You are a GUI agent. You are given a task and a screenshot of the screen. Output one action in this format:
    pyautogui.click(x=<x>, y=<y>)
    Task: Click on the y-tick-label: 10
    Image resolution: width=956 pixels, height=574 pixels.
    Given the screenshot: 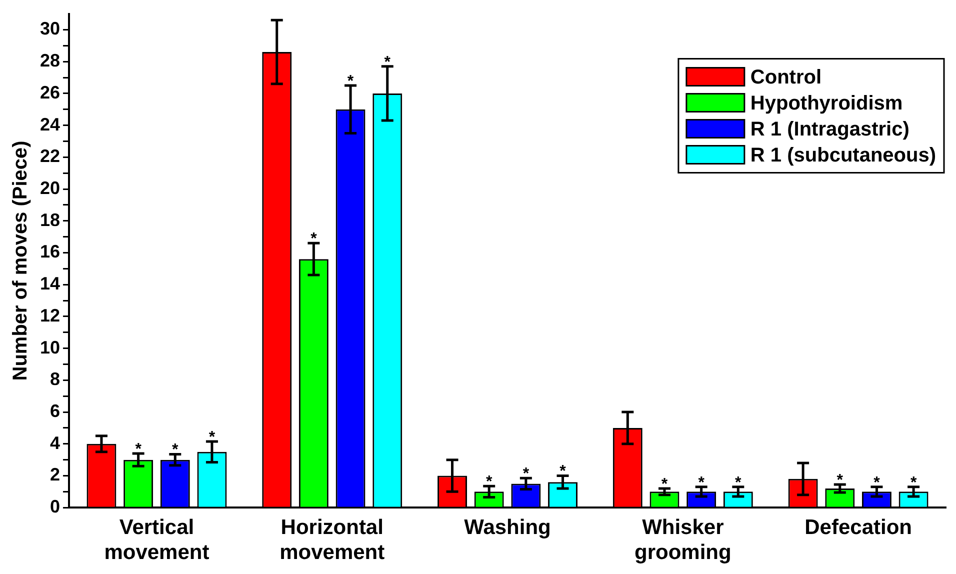 What is the action you would take?
    pyautogui.click(x=50, y=347)
    